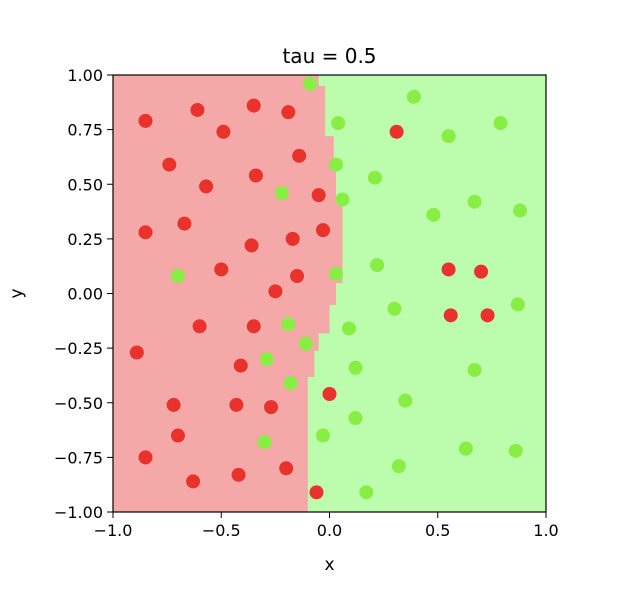  What do you see at coordinates (78, 403) in the screenshot?
I see `y-tick-label: −0.50` at bounding box center [78, 403].